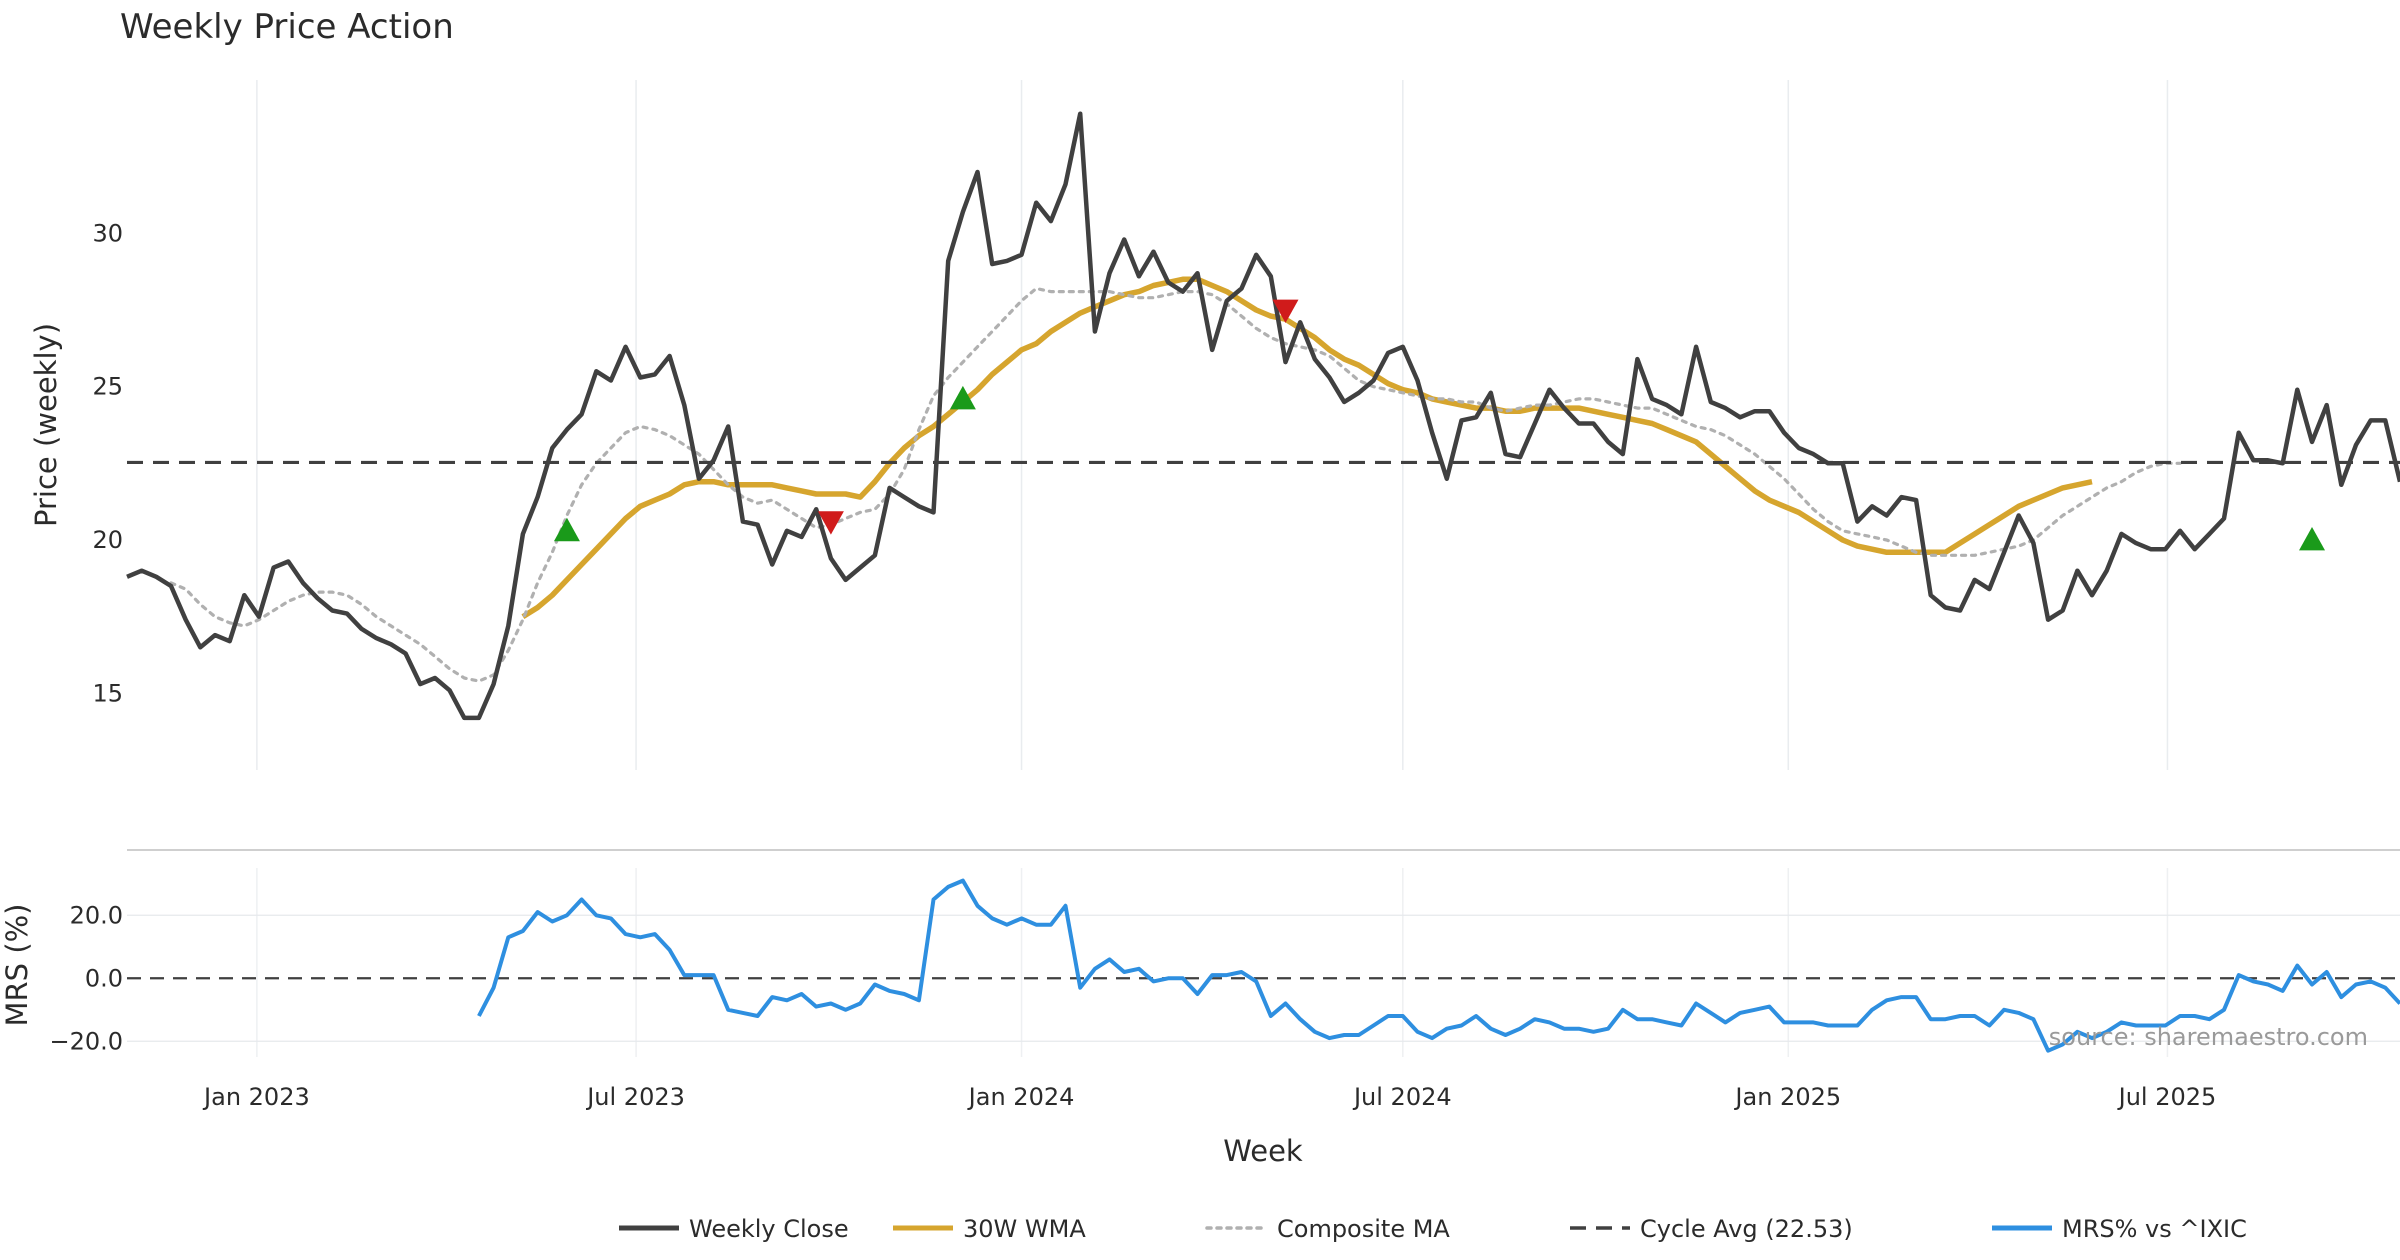  Describe the element at coordinates (1021, 1097) in the screenshot. I see `x-tick-label: Jan 2024` at that location.